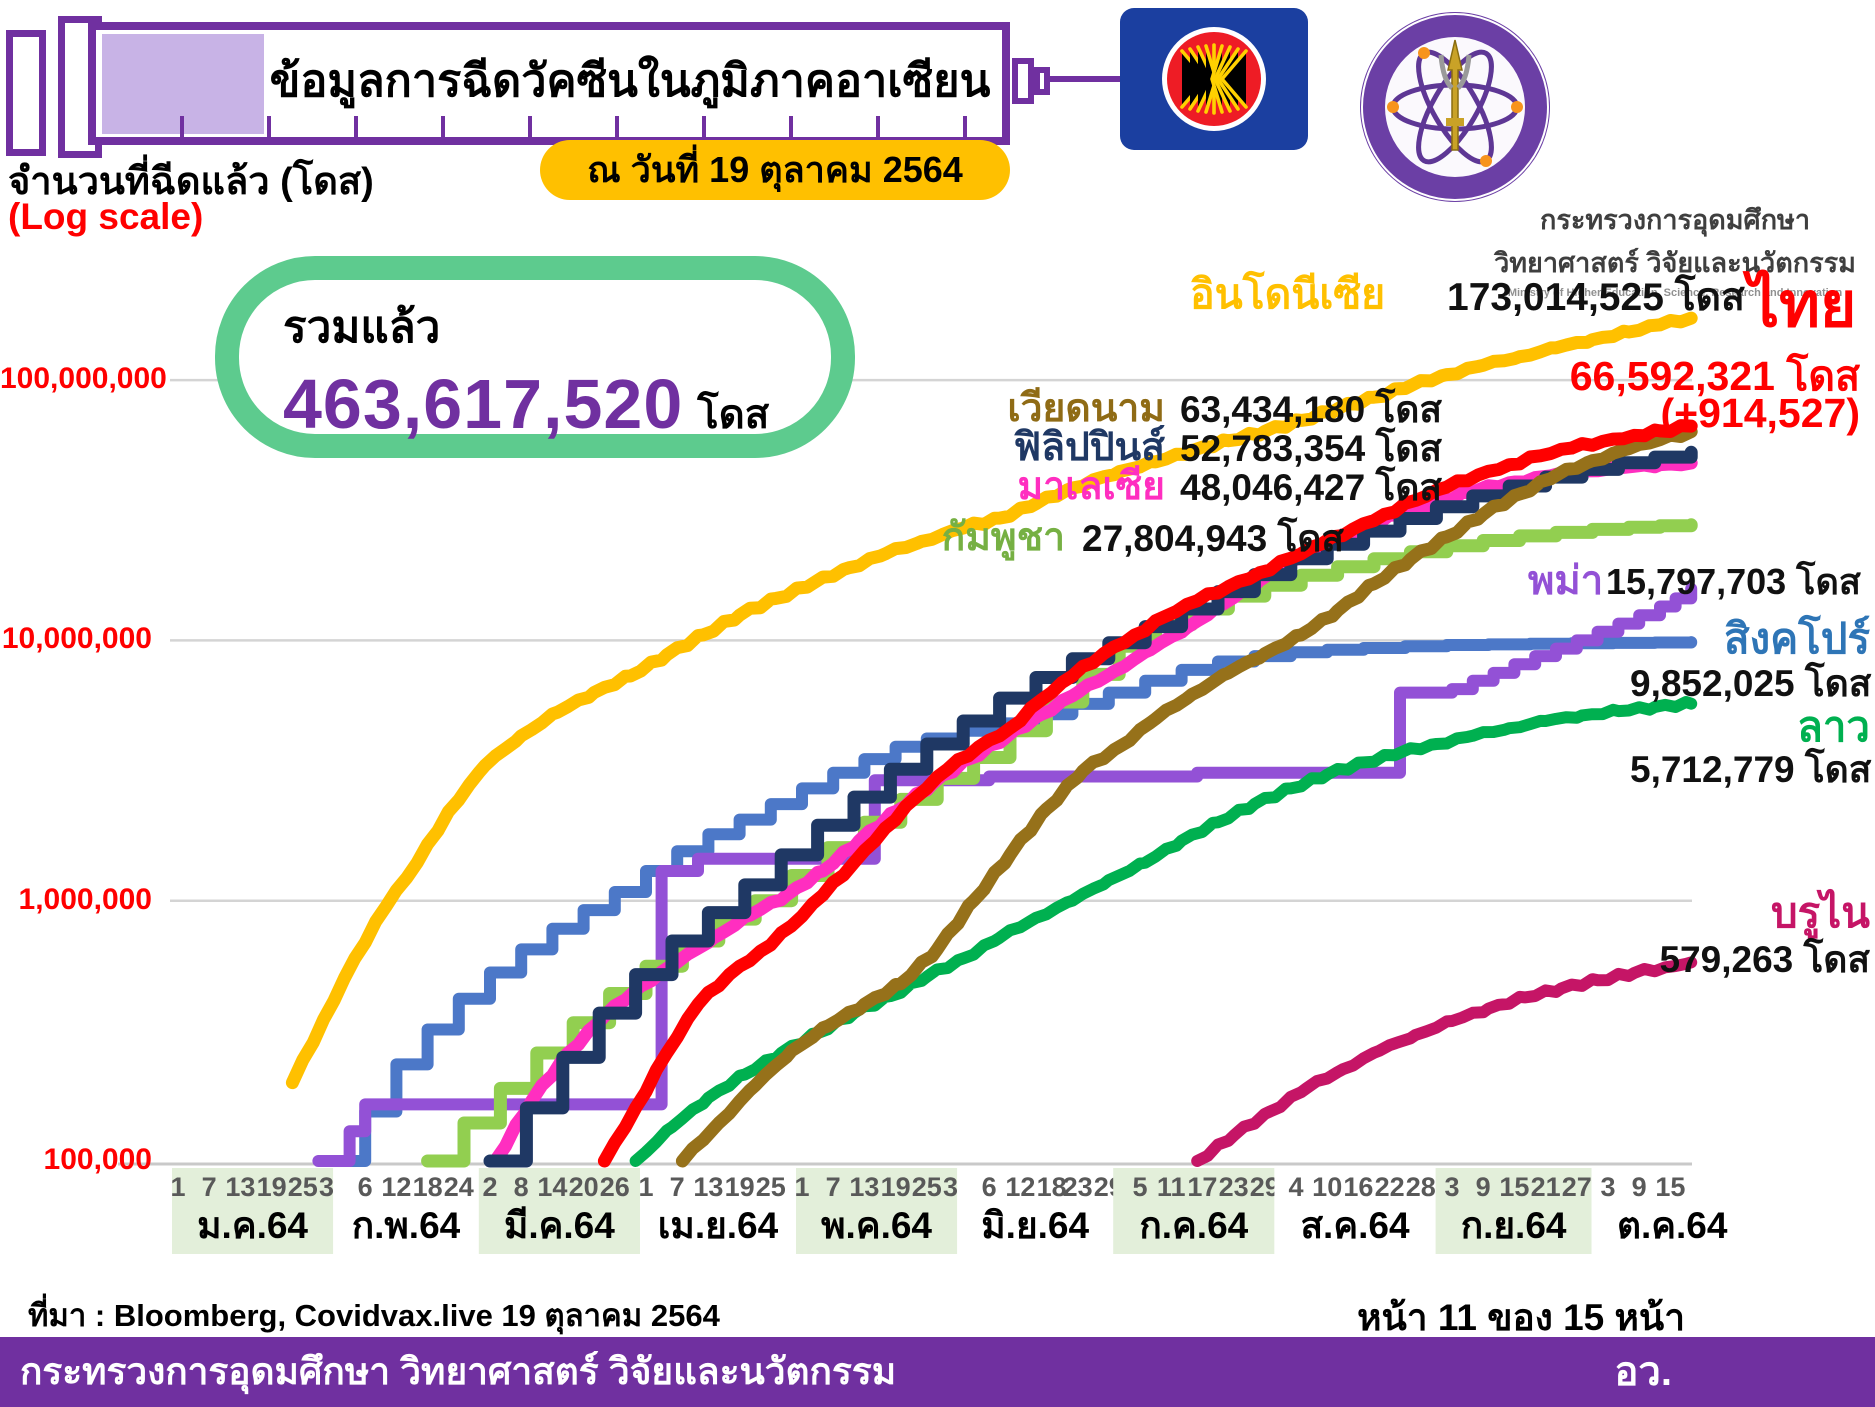  Describe the element at coordinates (521, 1187) in the screenshot. I see `svg-text: 8` at that location.